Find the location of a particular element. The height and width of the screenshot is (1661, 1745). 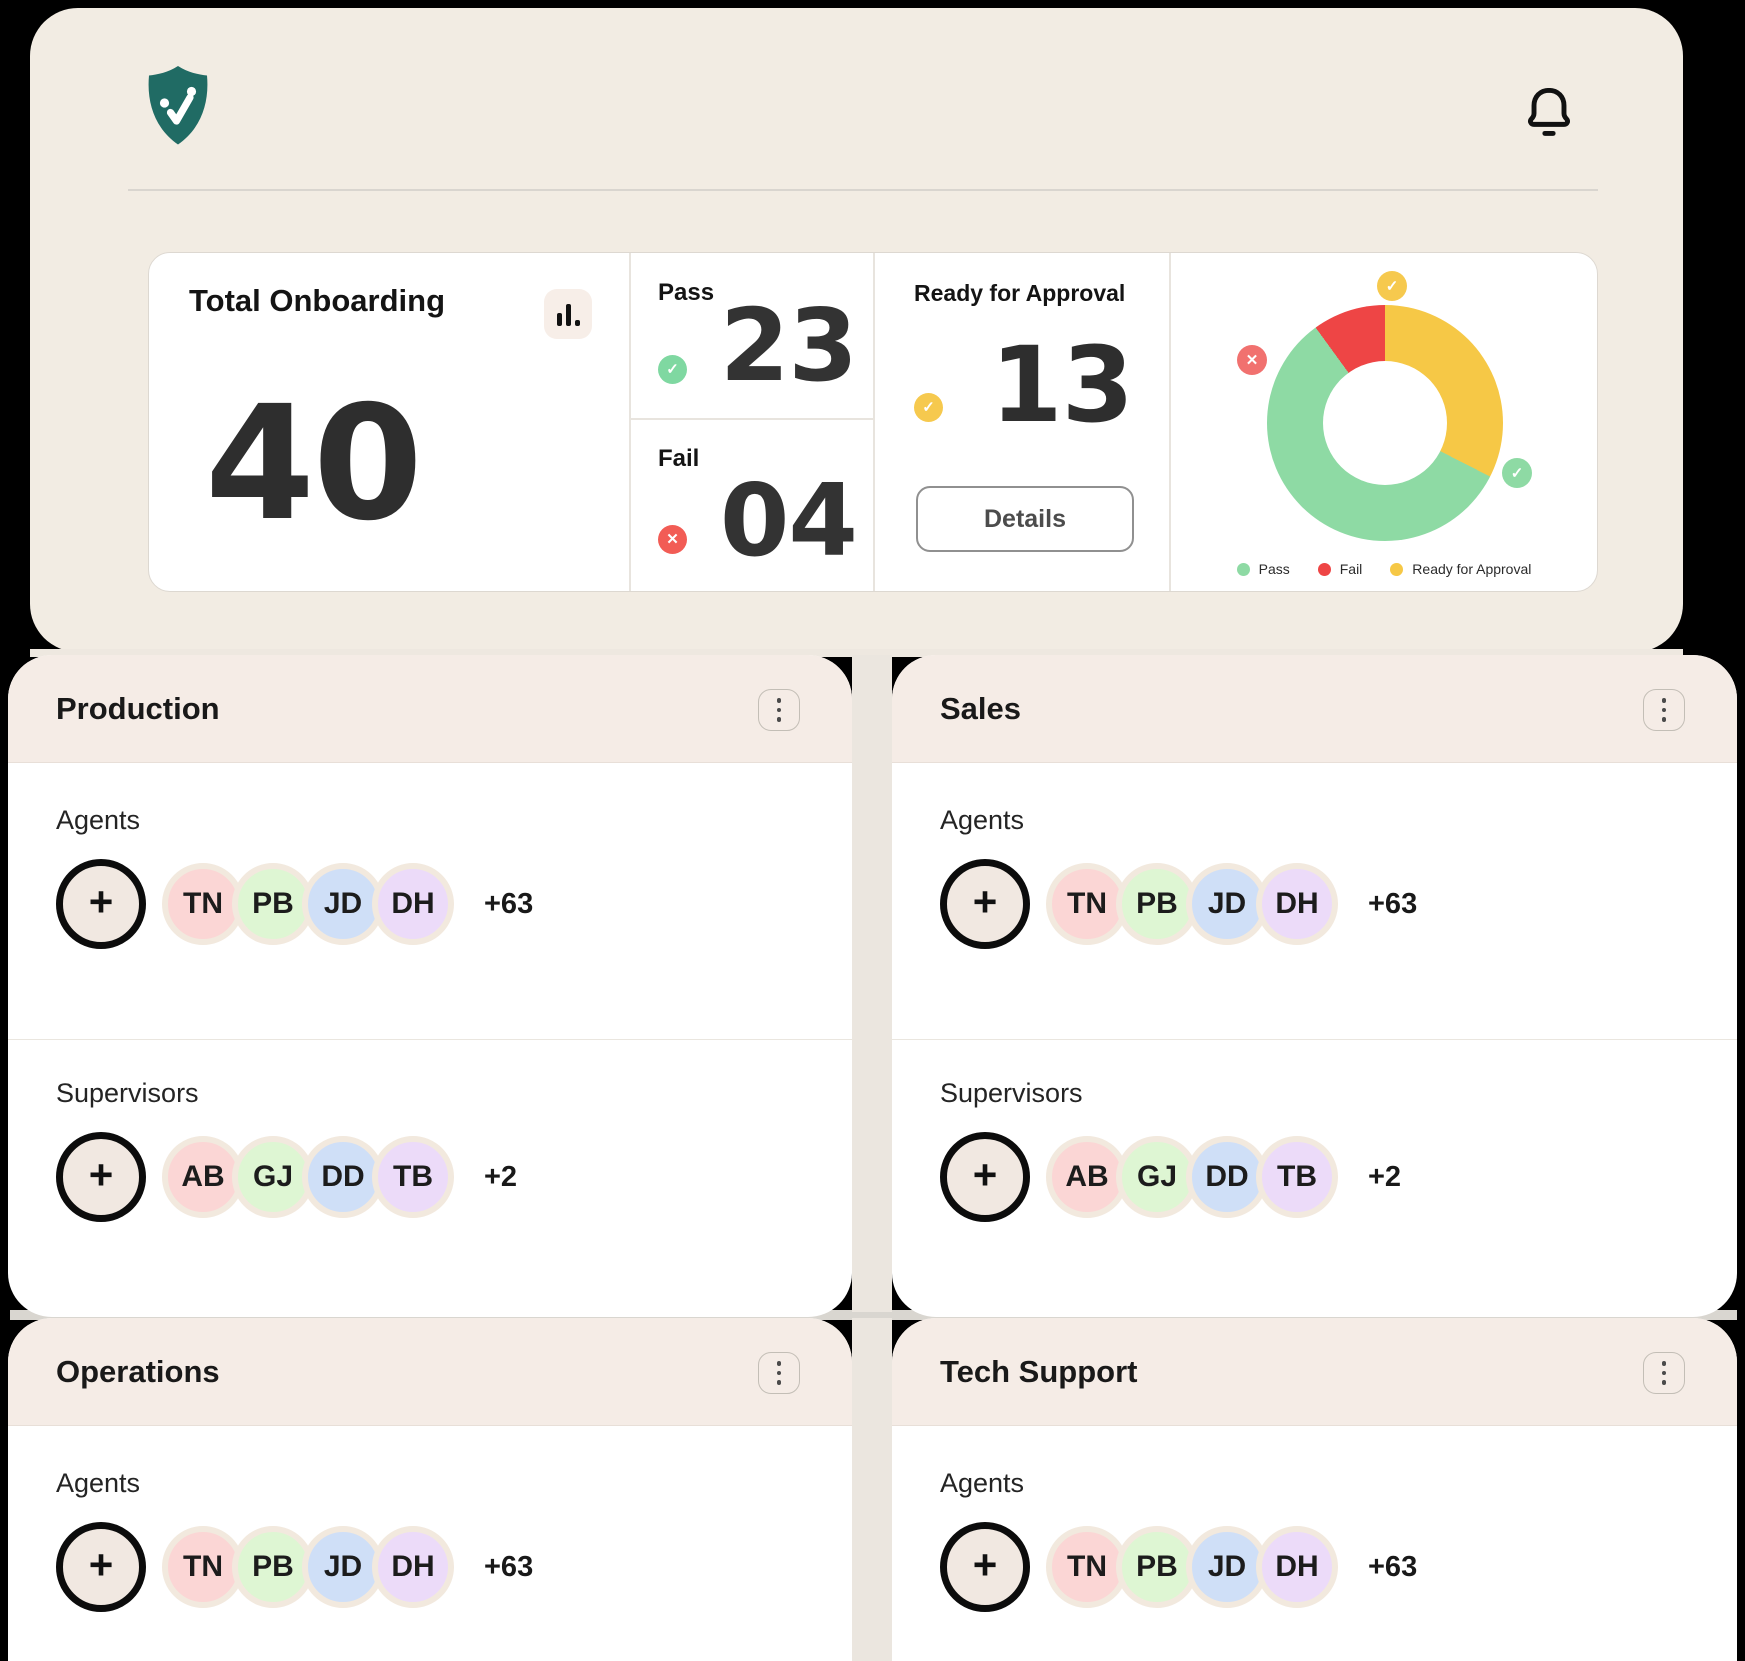

legend-label: Fail is located at coordinates (1351, 569).